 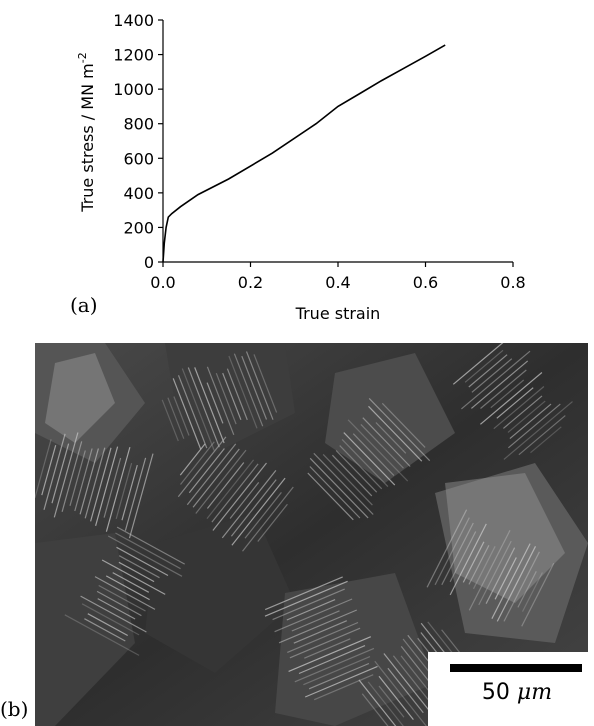 What do you see at coordinates (133, 89) in the screenshot?
I see `y-tick-label: 1000` at bounding box center [133, 89].